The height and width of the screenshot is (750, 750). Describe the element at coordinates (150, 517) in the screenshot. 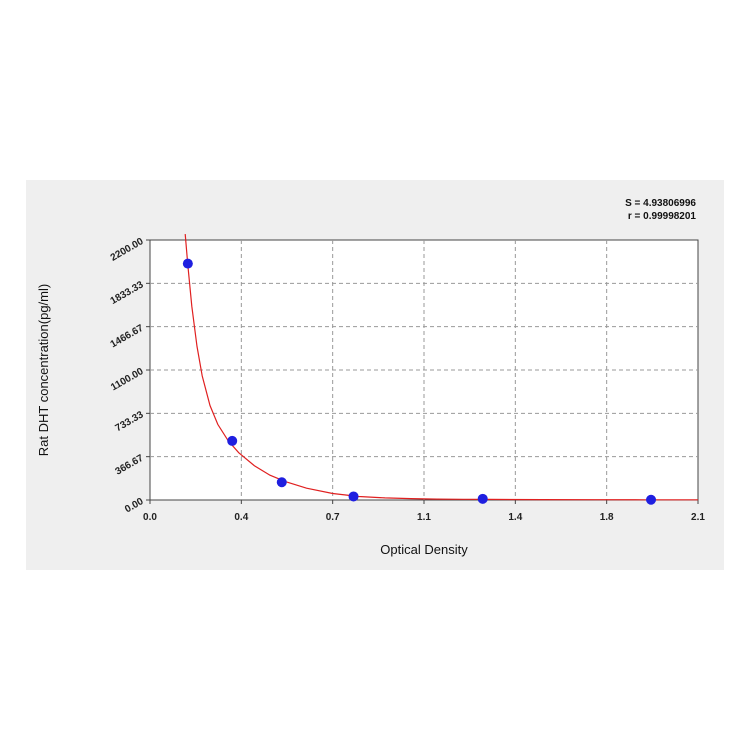

I see `x-tick-label: 0.0` at that location.